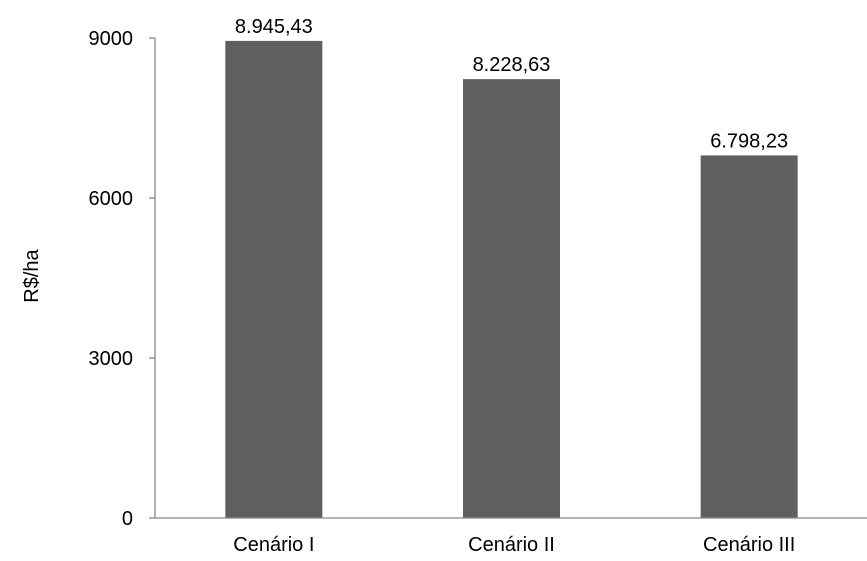 The image size is (867, 561). Describe the element at coordinates (749, 545) in the screenshot. I see `x-tick-label-3: Cenário III` at that location.